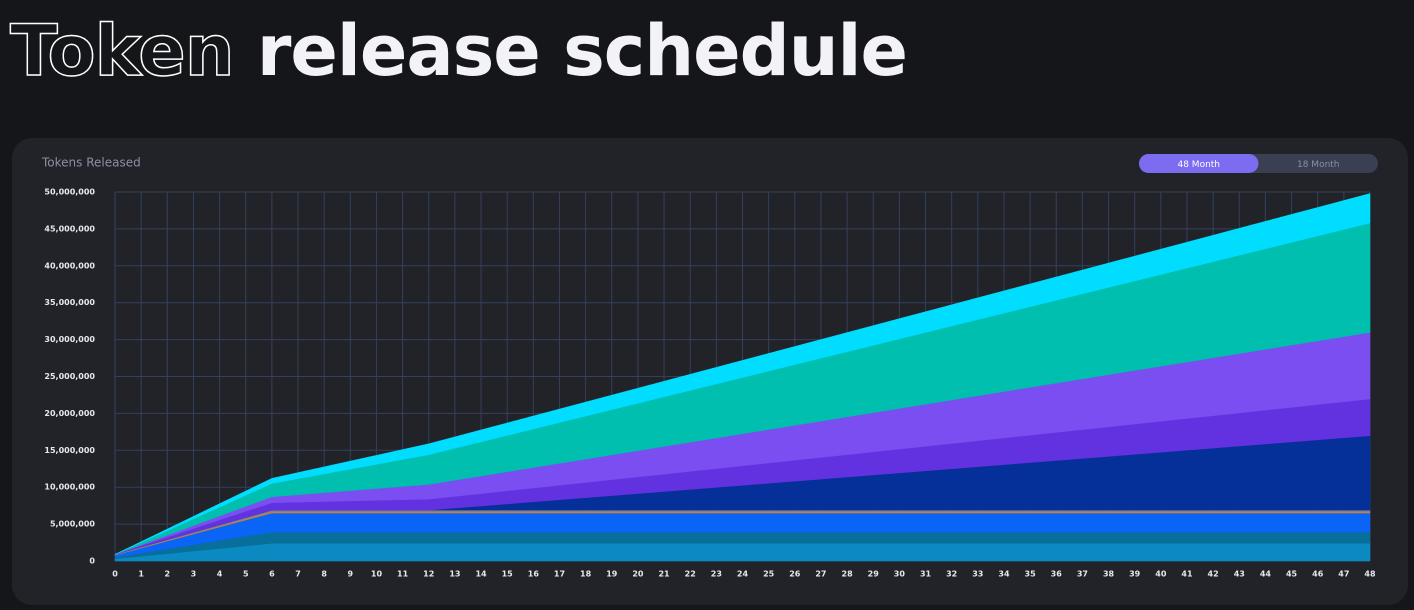  What do you see at coordinates (454, 574) in the screenshot?
I see `x-tick-label: 13` at bounding box center [454, 574].